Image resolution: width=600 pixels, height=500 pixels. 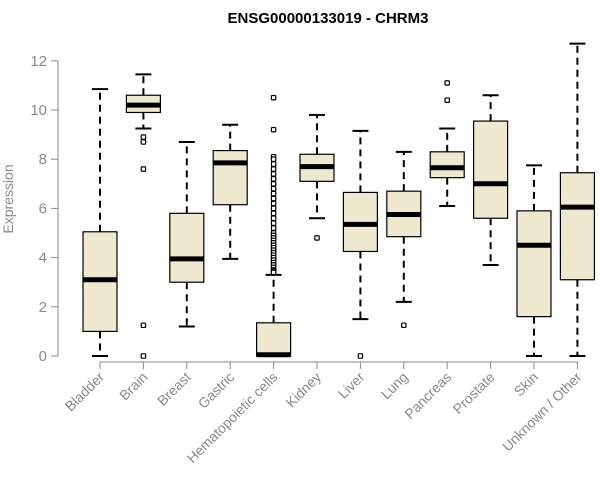 I want to click on box-brain, so click(x=143, y=216).